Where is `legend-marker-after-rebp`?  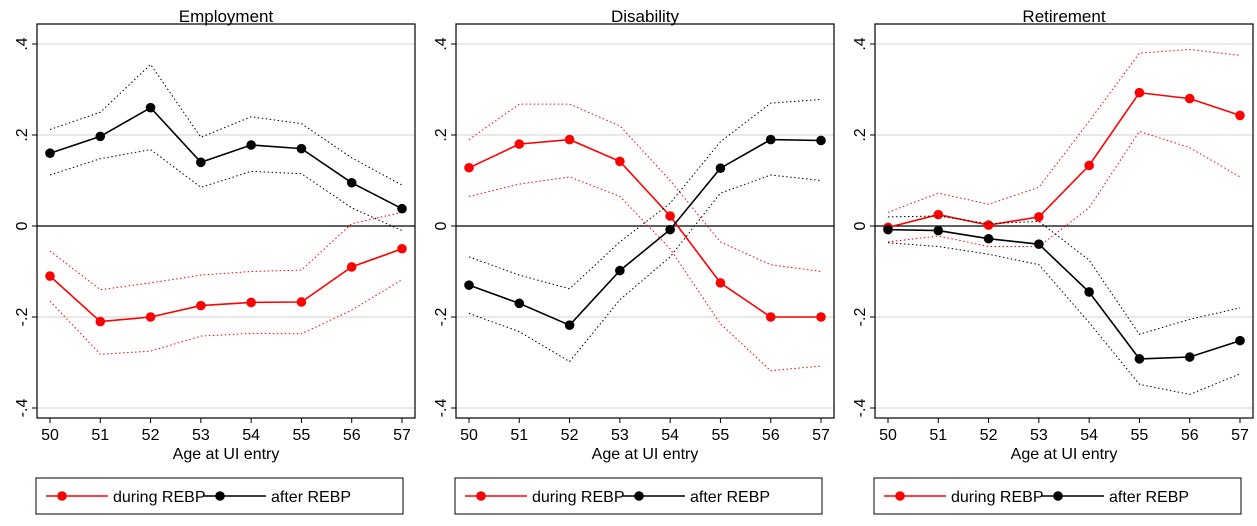
legend-marker-after-rebp is located at coordinates (639, 496).